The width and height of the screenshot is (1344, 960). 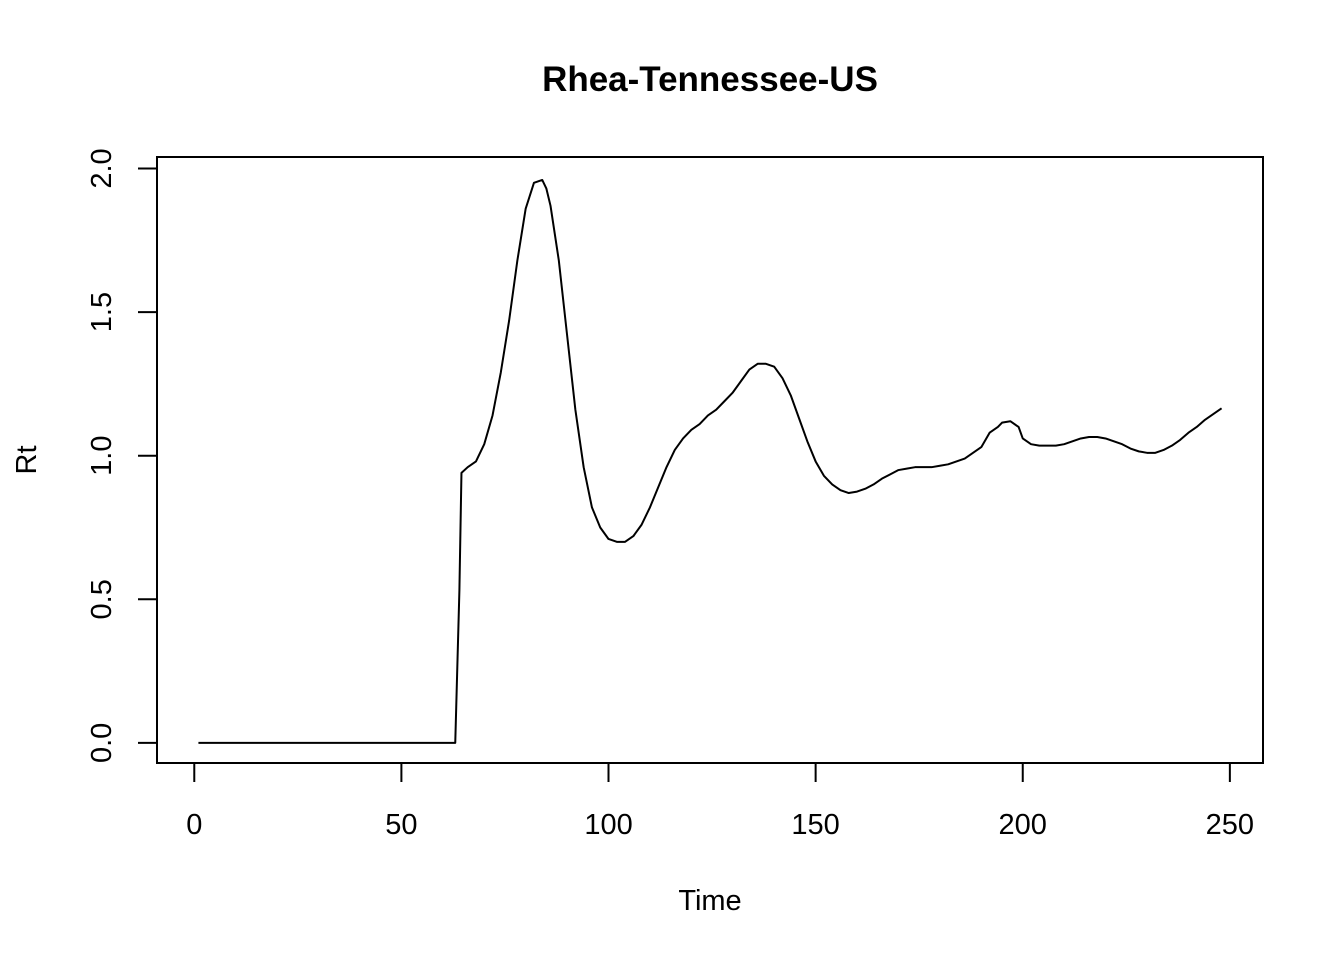 I want to click on y-tick-label: 2.0, so click(x=102, y=168).